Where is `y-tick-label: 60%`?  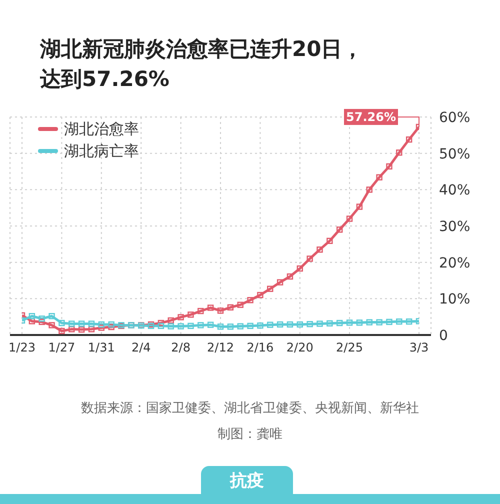
y-tick-label: 60% is located at coordinates (454, 118).